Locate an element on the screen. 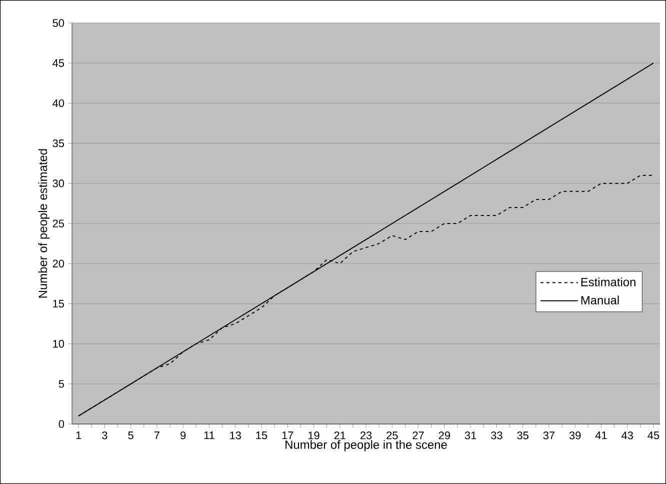 The height and width of the screenshot is (484, 666). x-tick-label: 33 is located at coordinates (496, 436).